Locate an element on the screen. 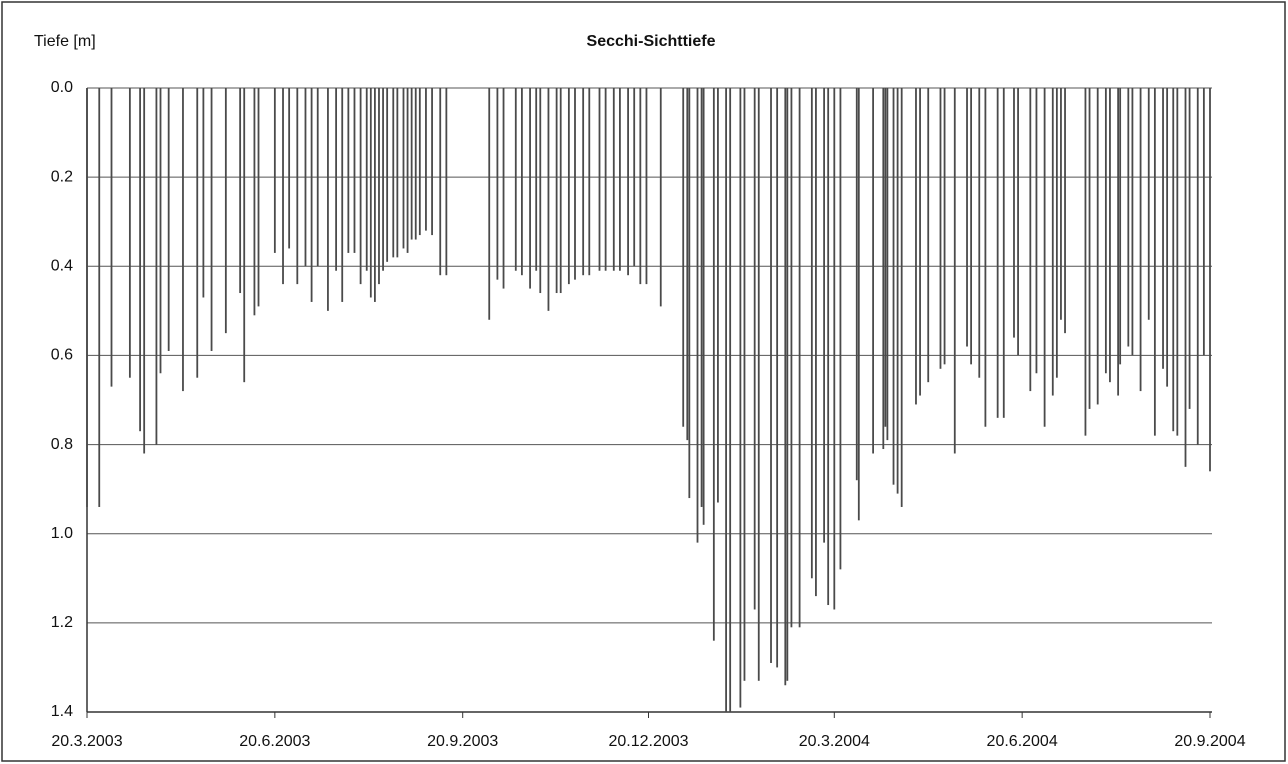 This screenshot has height=764, width=1288. y-tick-label: 1.4 is located at coordinates (62, 711).